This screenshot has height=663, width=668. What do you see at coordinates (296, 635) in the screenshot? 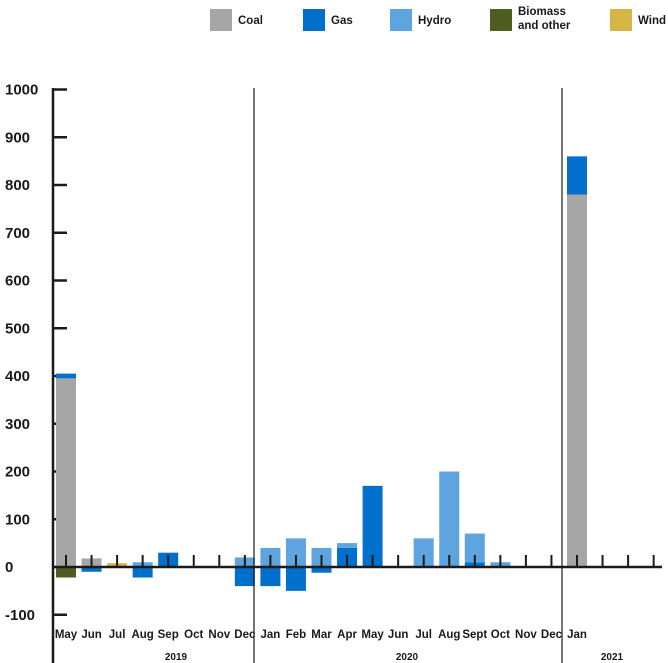
I see `x-tick-label-feb: Feb` at bounding box center [296, 635].